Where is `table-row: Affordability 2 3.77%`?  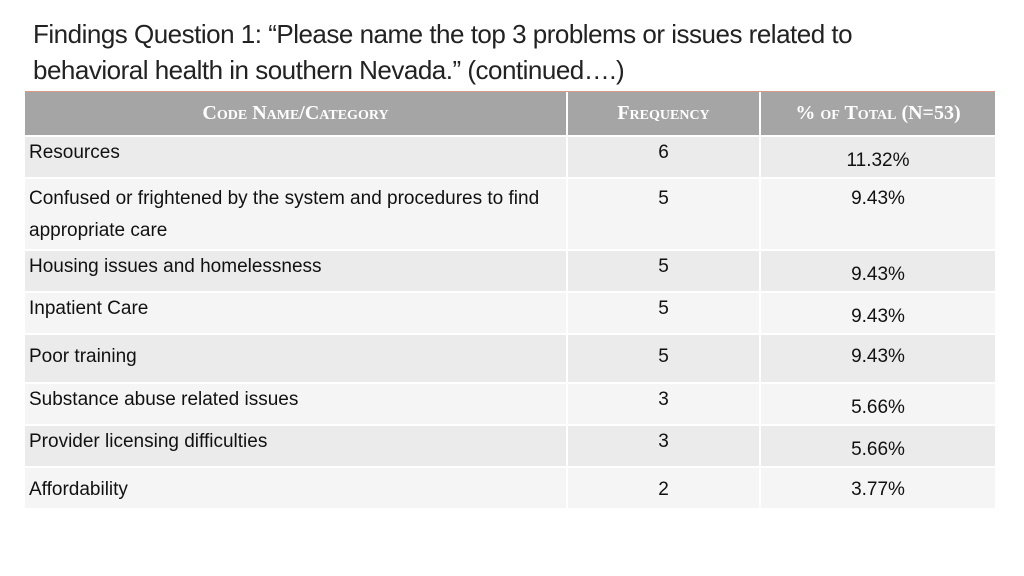 table-row: Affordability 2 3.77% is located at coordinates (510, 487).